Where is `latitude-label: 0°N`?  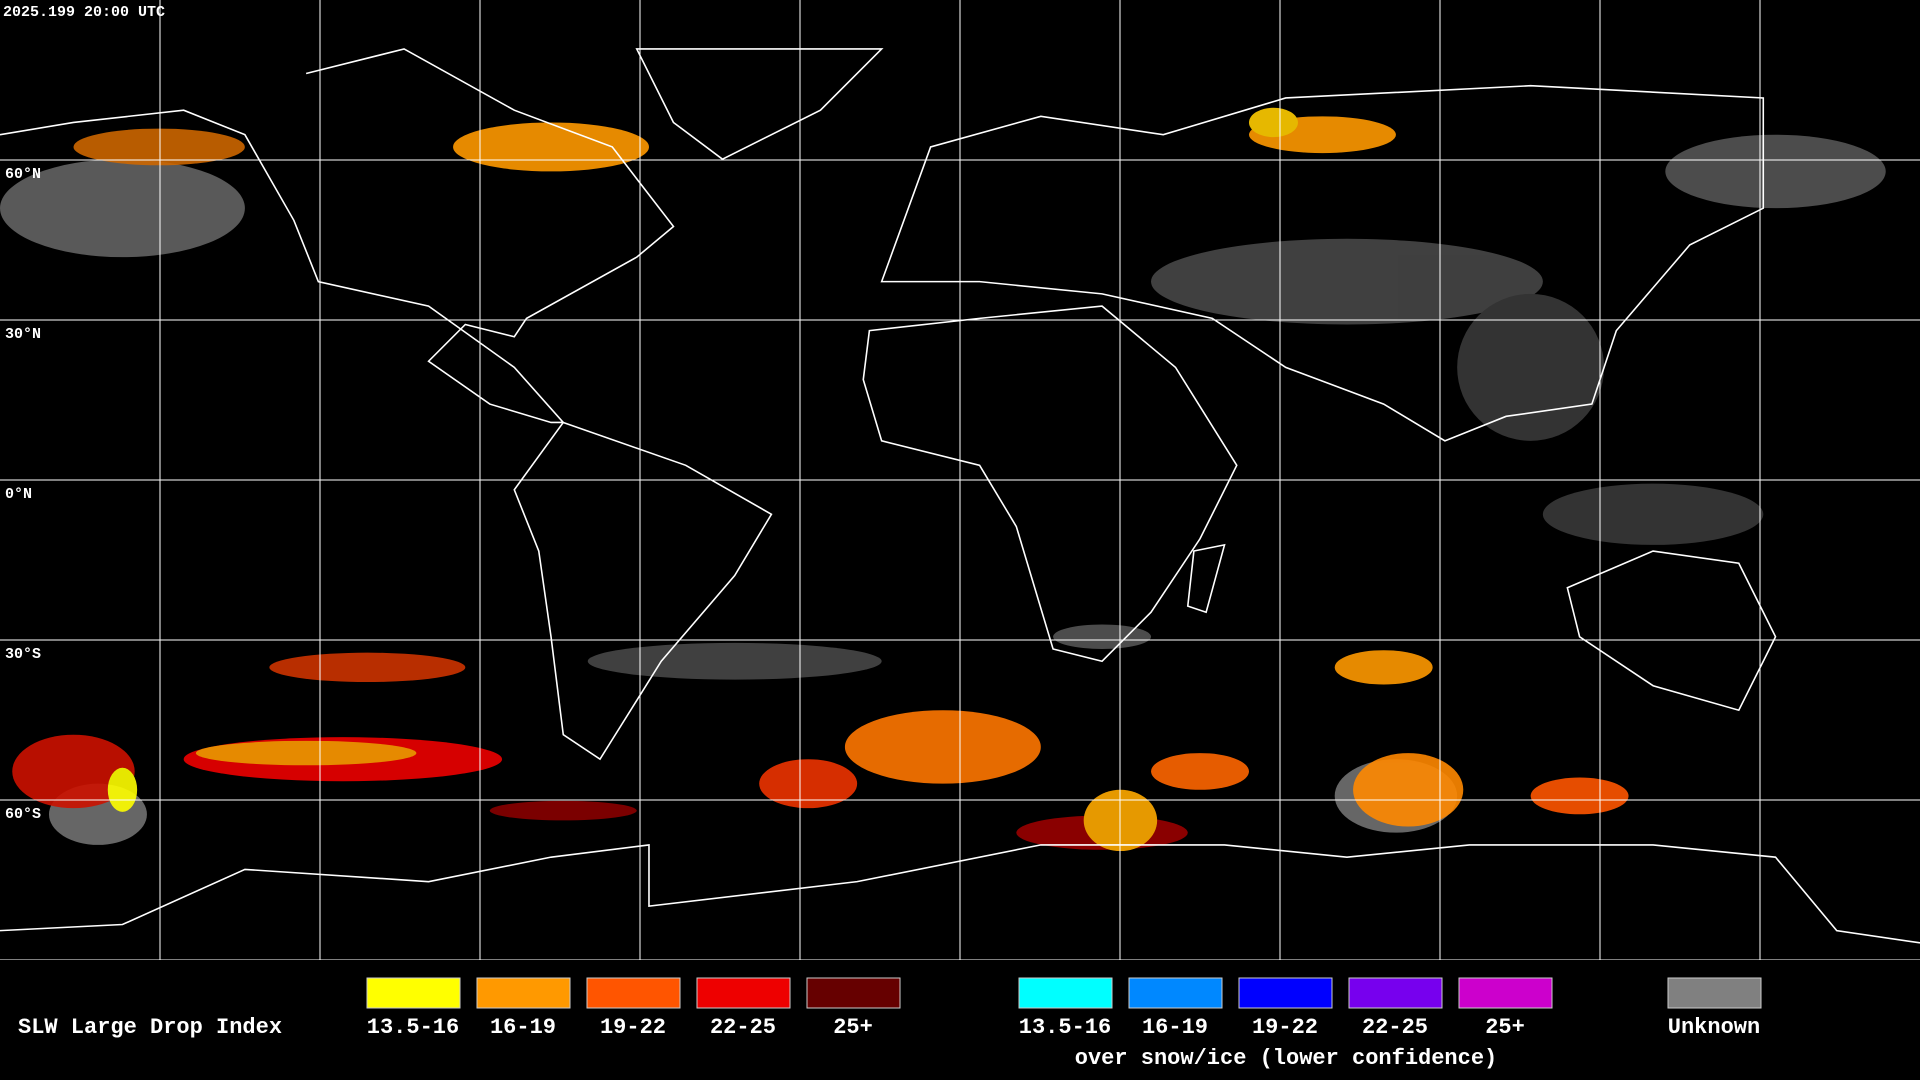
latitude-label: 0°N is located at coordinates (18, 494).